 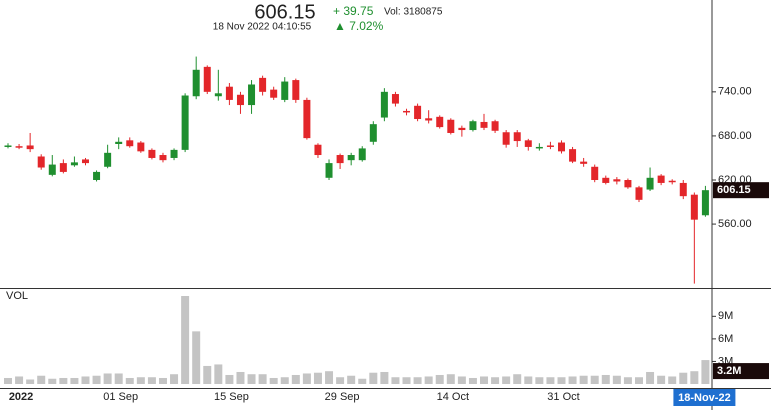 What do you see at coordinates (735, 92) in the screenshot?
I see `y-tick-label: 740.00` at bounding box center [735, 92].